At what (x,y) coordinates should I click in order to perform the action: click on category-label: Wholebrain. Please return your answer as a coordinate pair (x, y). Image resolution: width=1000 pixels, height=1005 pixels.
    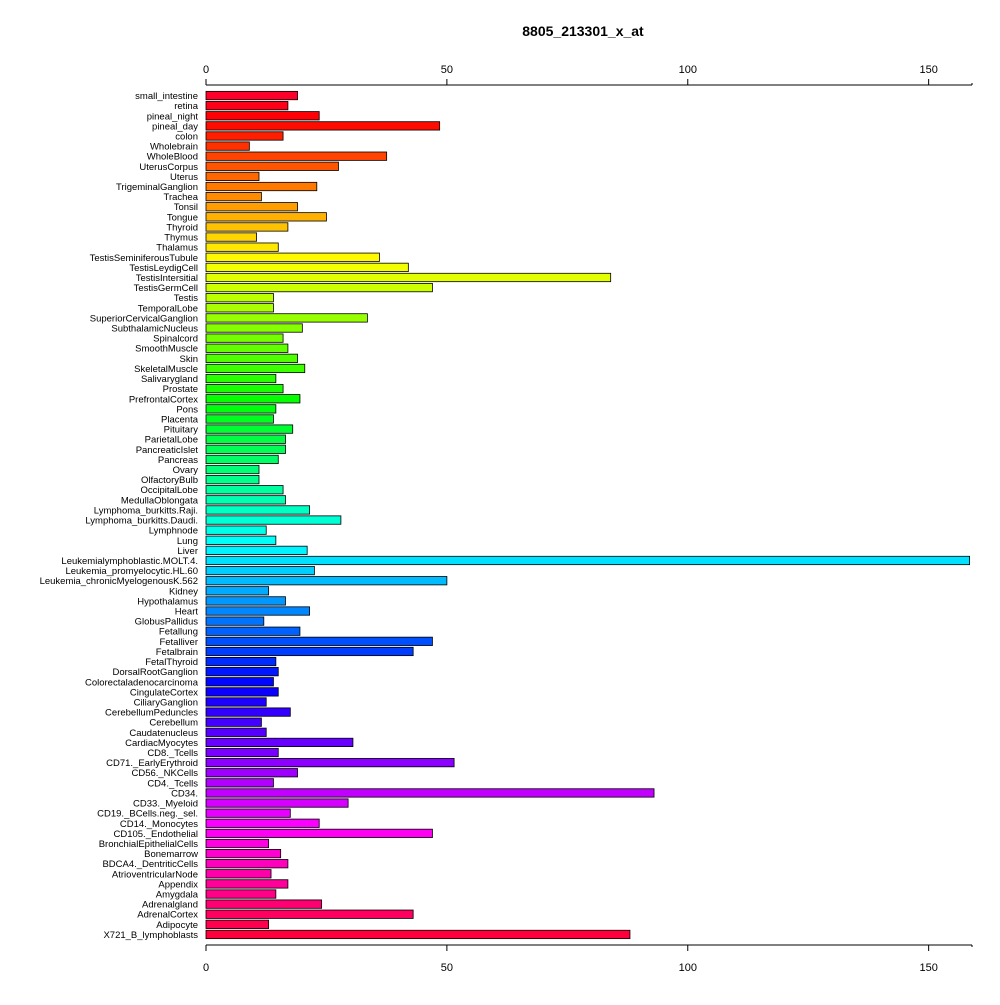
    Looking at the image, I should click on (174, 147).